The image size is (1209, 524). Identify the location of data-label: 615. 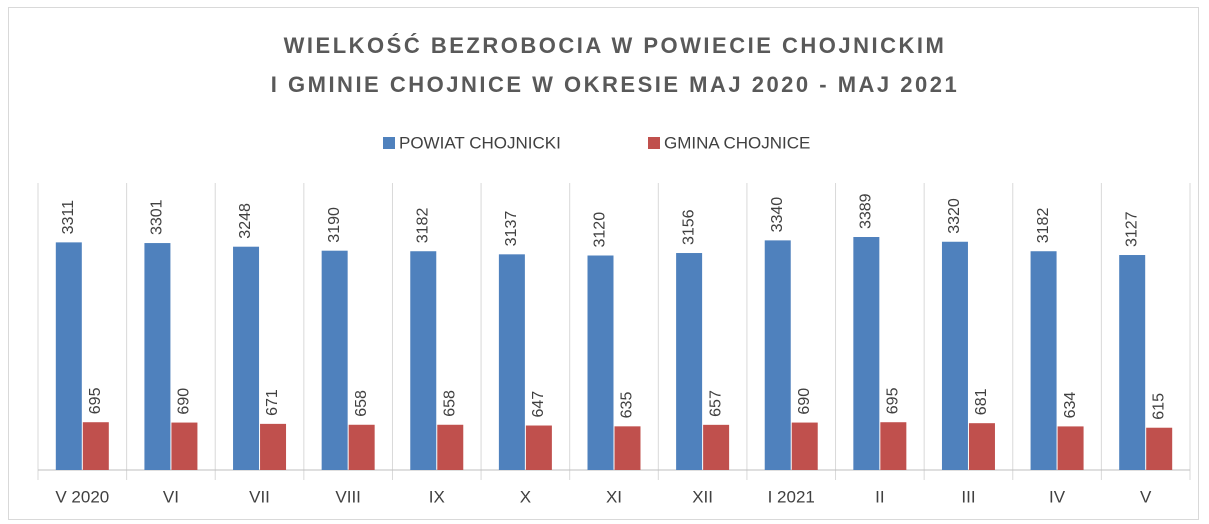
(1158, 406).